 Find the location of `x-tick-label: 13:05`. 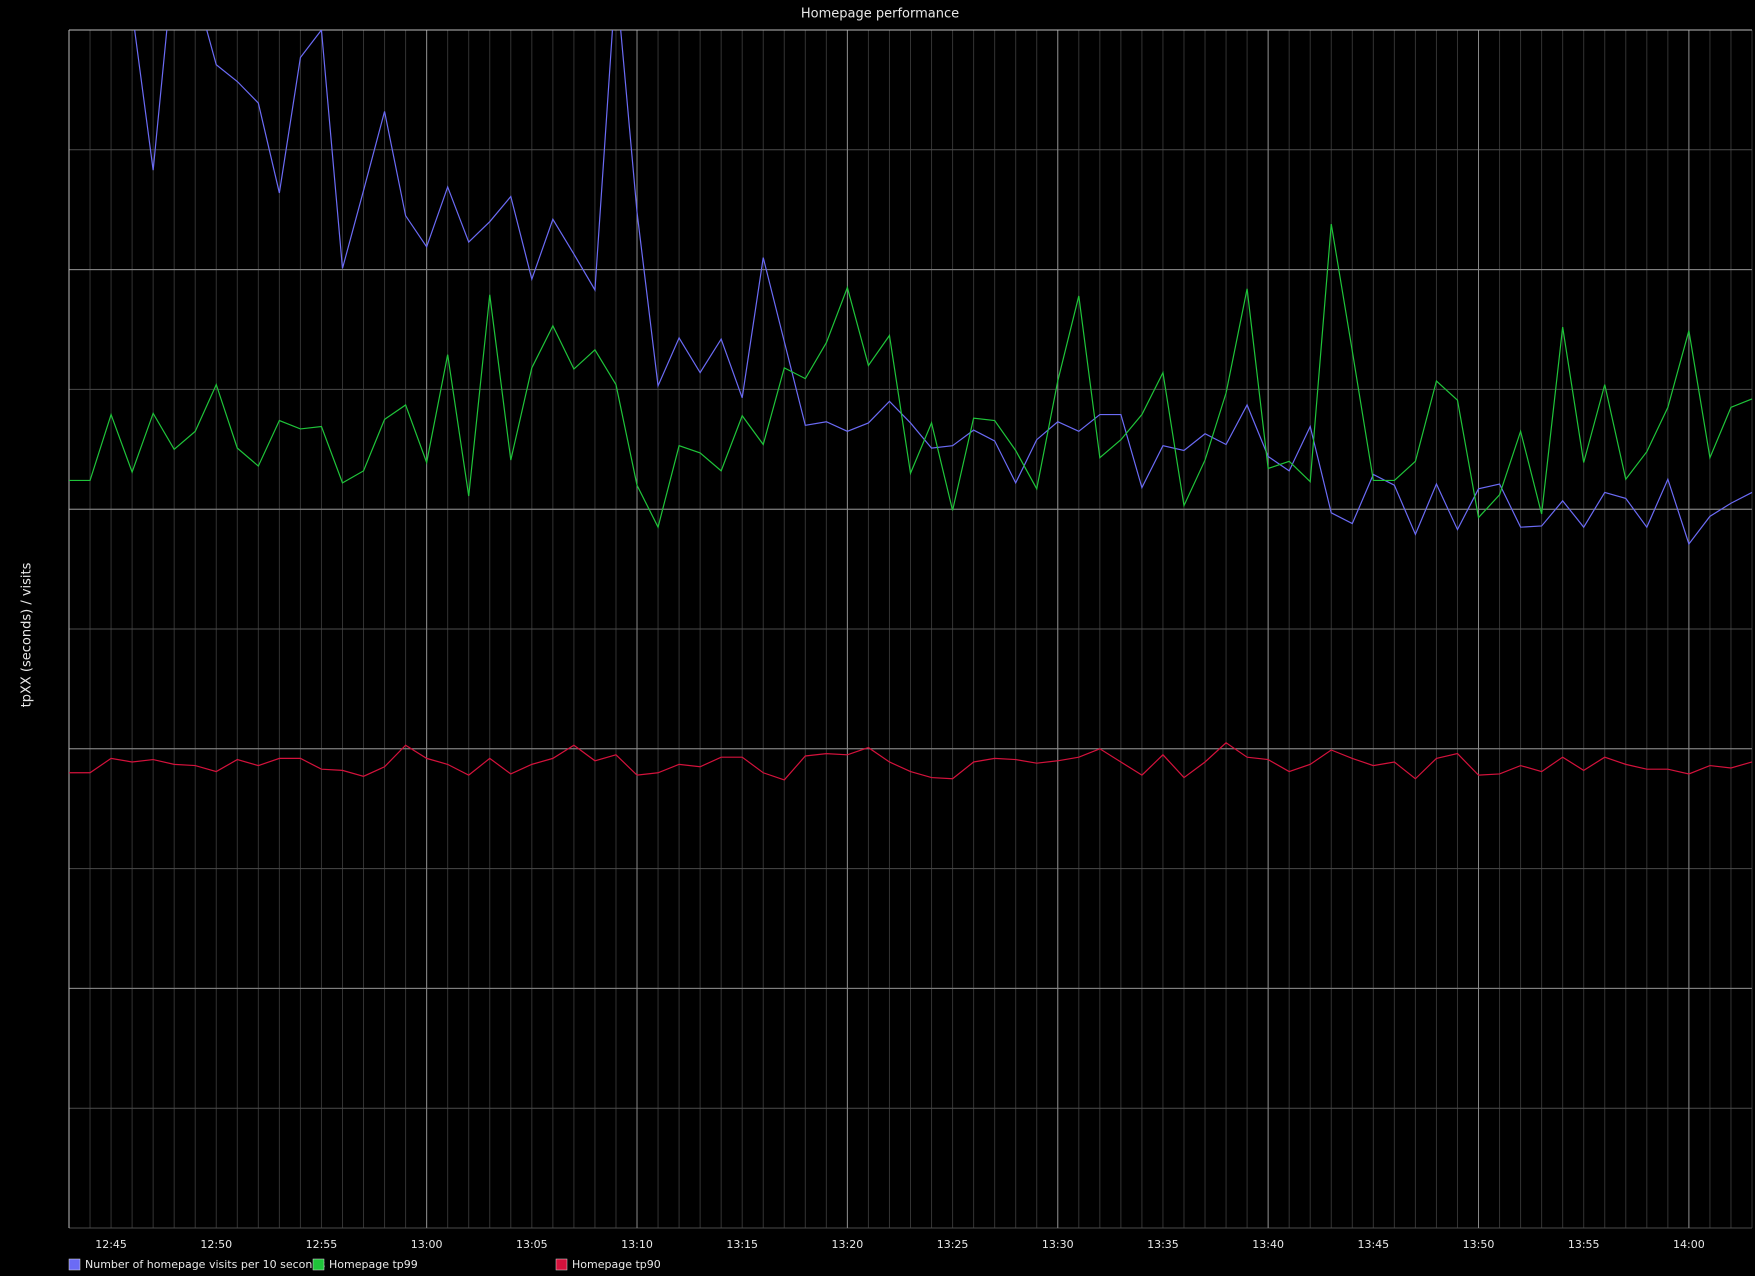

x-tick-label: 13:05 is located at coordinates (532, 1244).